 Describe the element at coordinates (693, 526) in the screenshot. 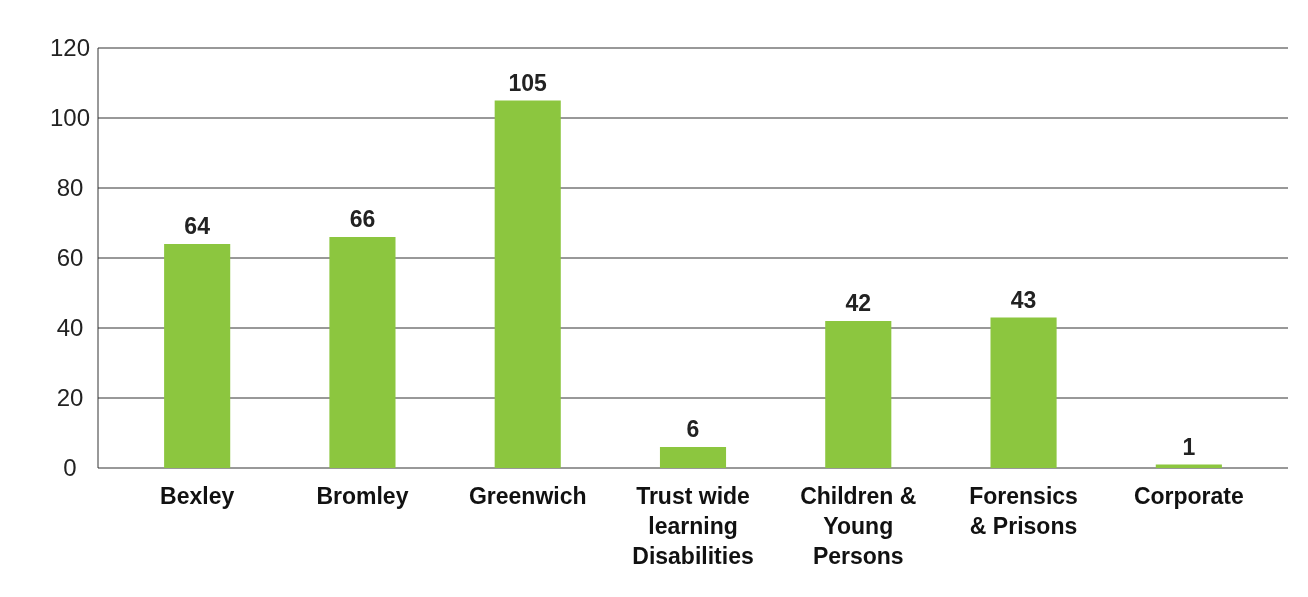

I see `x-tick-label: Trust wide learning Disabilities` at that location.